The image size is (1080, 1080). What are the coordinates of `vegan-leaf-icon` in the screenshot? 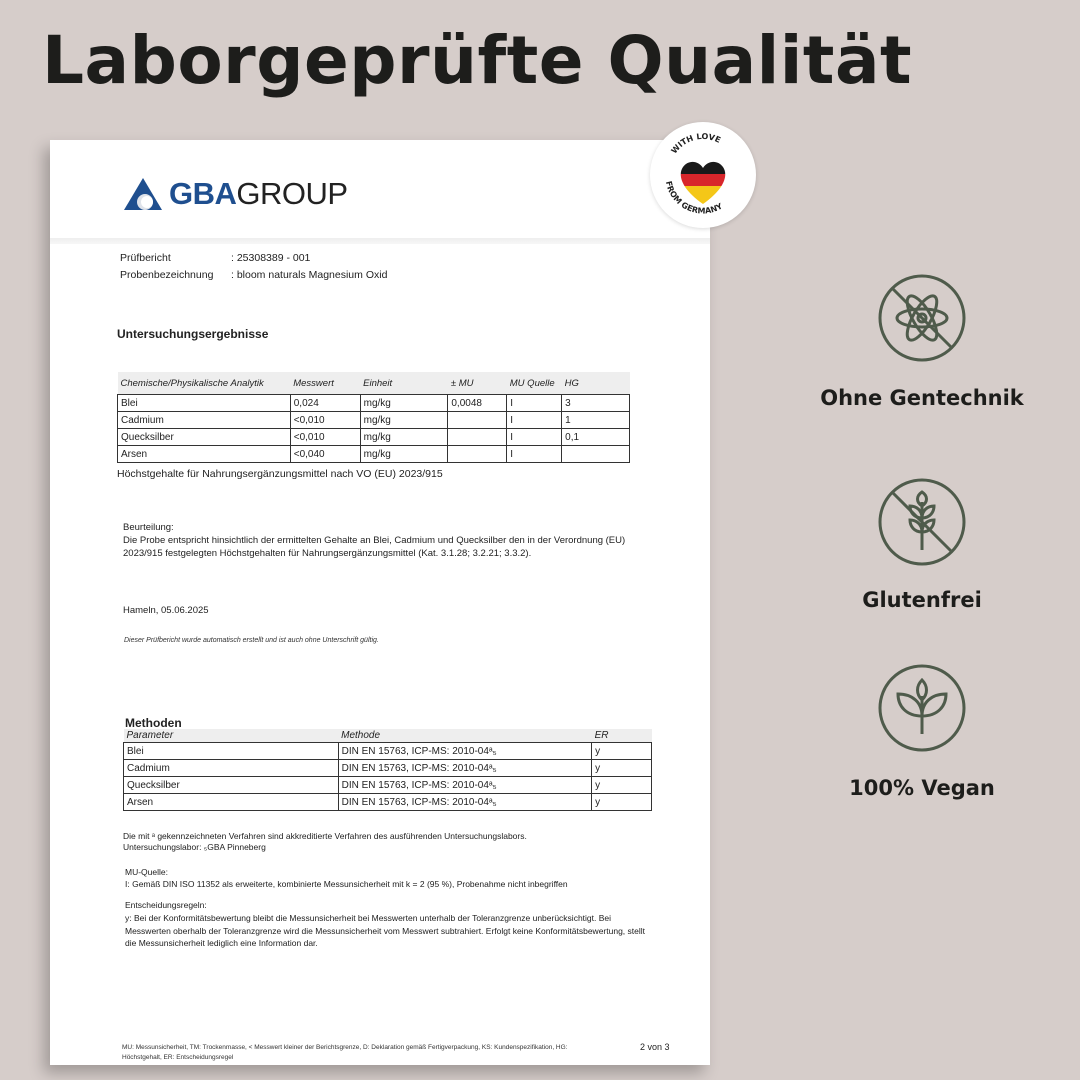 It's located at (922, 708).